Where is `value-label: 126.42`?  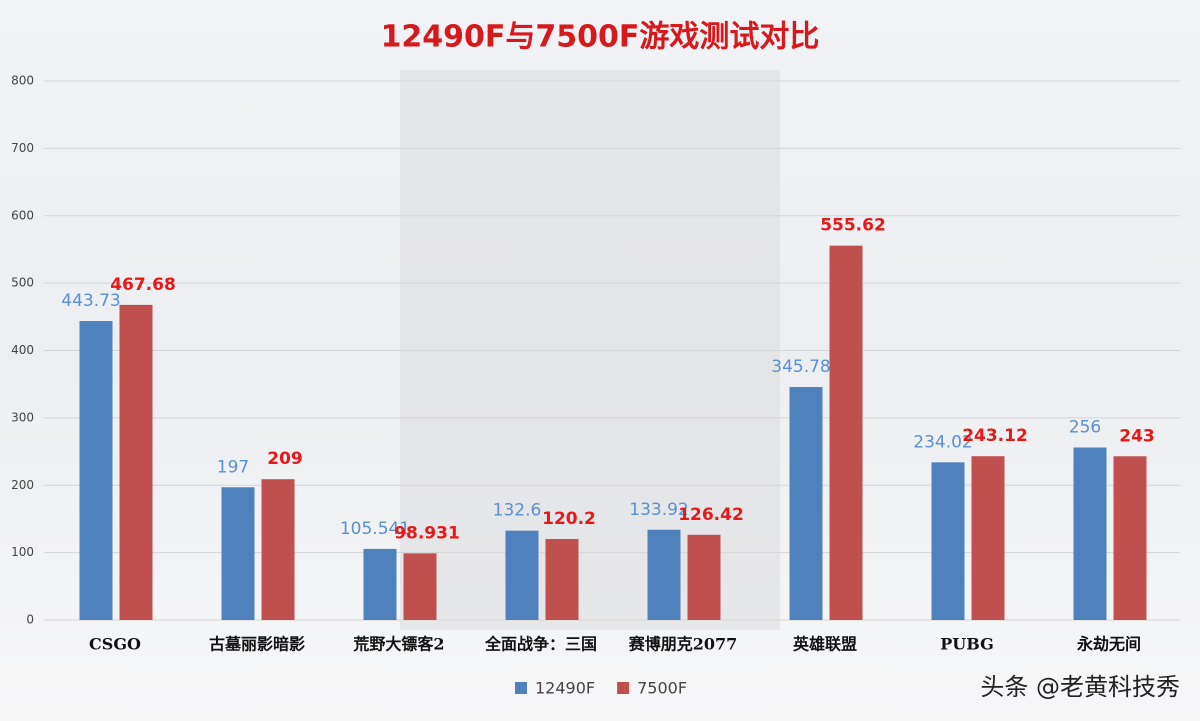
value-label: 126.42 is located at coordinates (711, 515).